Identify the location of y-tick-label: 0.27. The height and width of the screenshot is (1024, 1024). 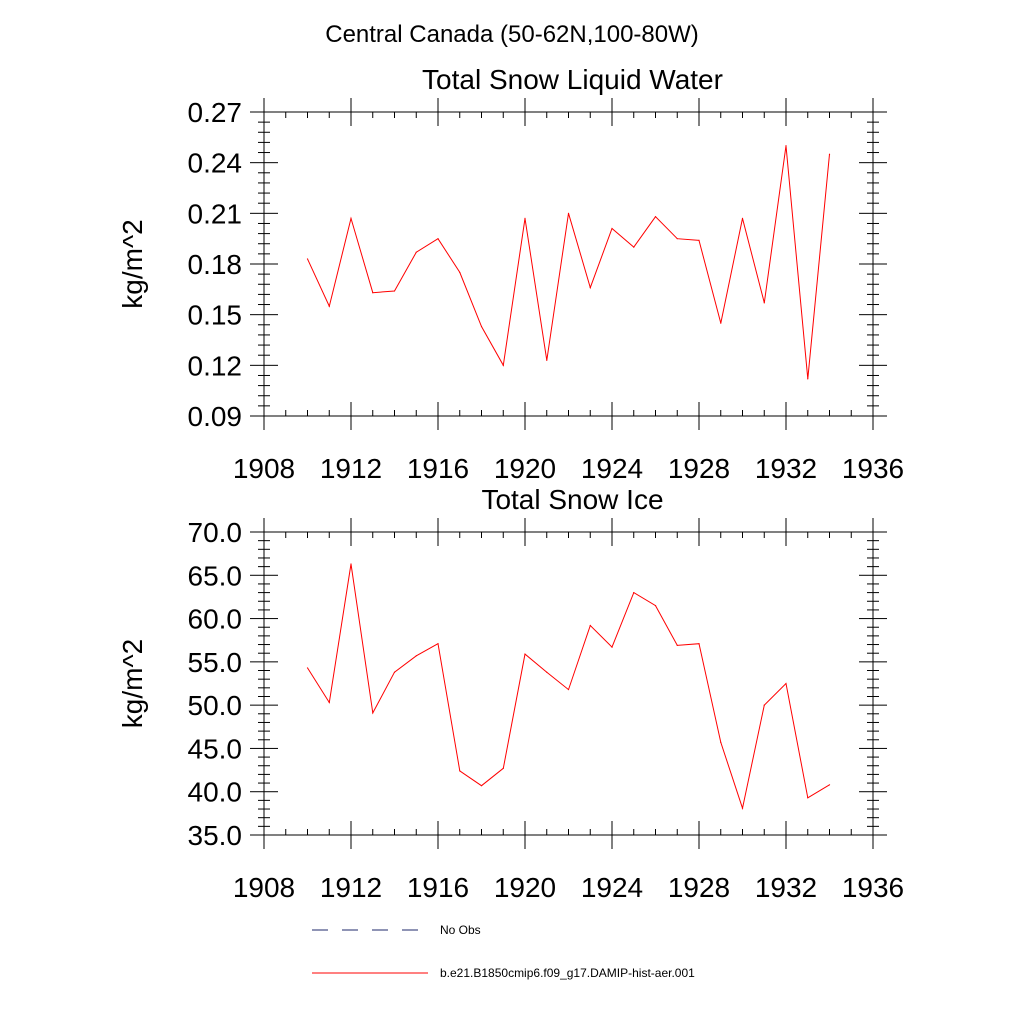
(215, 112).